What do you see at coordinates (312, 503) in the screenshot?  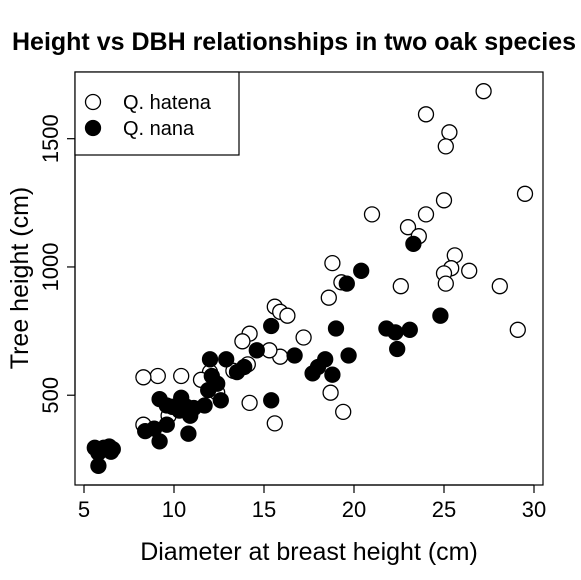 I see `x-axis: 5 10 15 20 25 30` at bounding box center [312, 503].